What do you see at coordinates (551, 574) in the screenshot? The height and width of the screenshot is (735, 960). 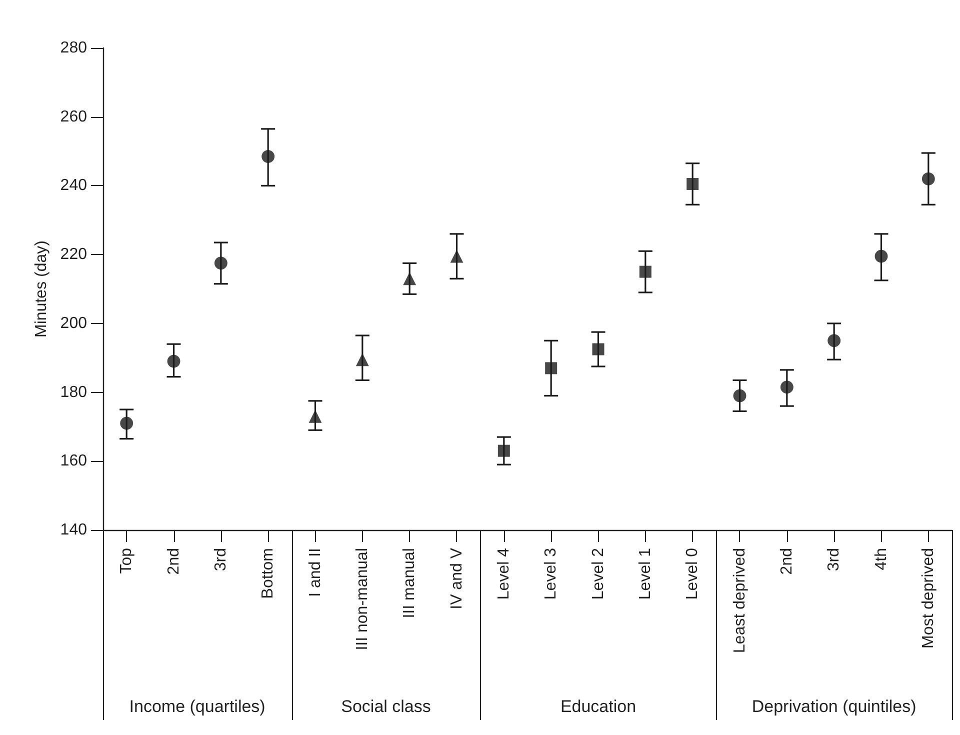 I see `x-tick-label: Level 3` at bounding box center [551, 574].